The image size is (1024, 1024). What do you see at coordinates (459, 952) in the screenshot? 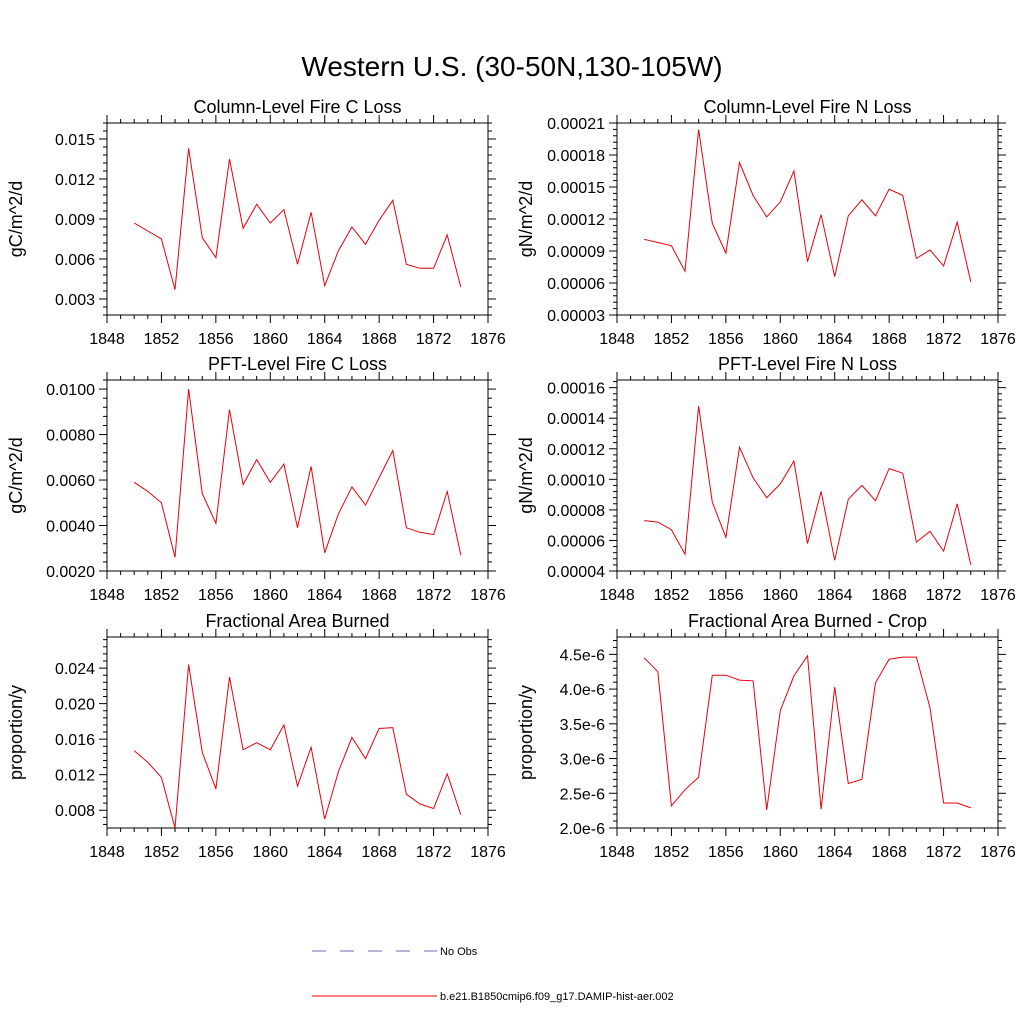
I see `legend-label-1: No Obs` at bounding box center [459, 952].